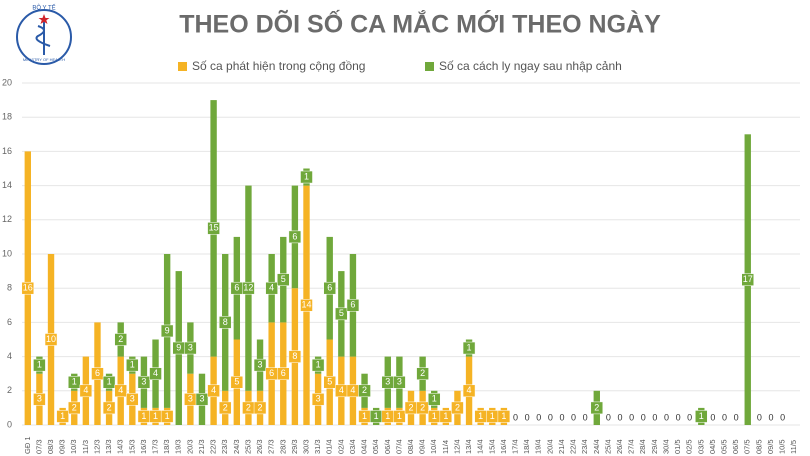  What do you see at coordinates (445, 447) in the screenshot?
I see `x-tick-label: 11/4` at bounding box center [445, 447].